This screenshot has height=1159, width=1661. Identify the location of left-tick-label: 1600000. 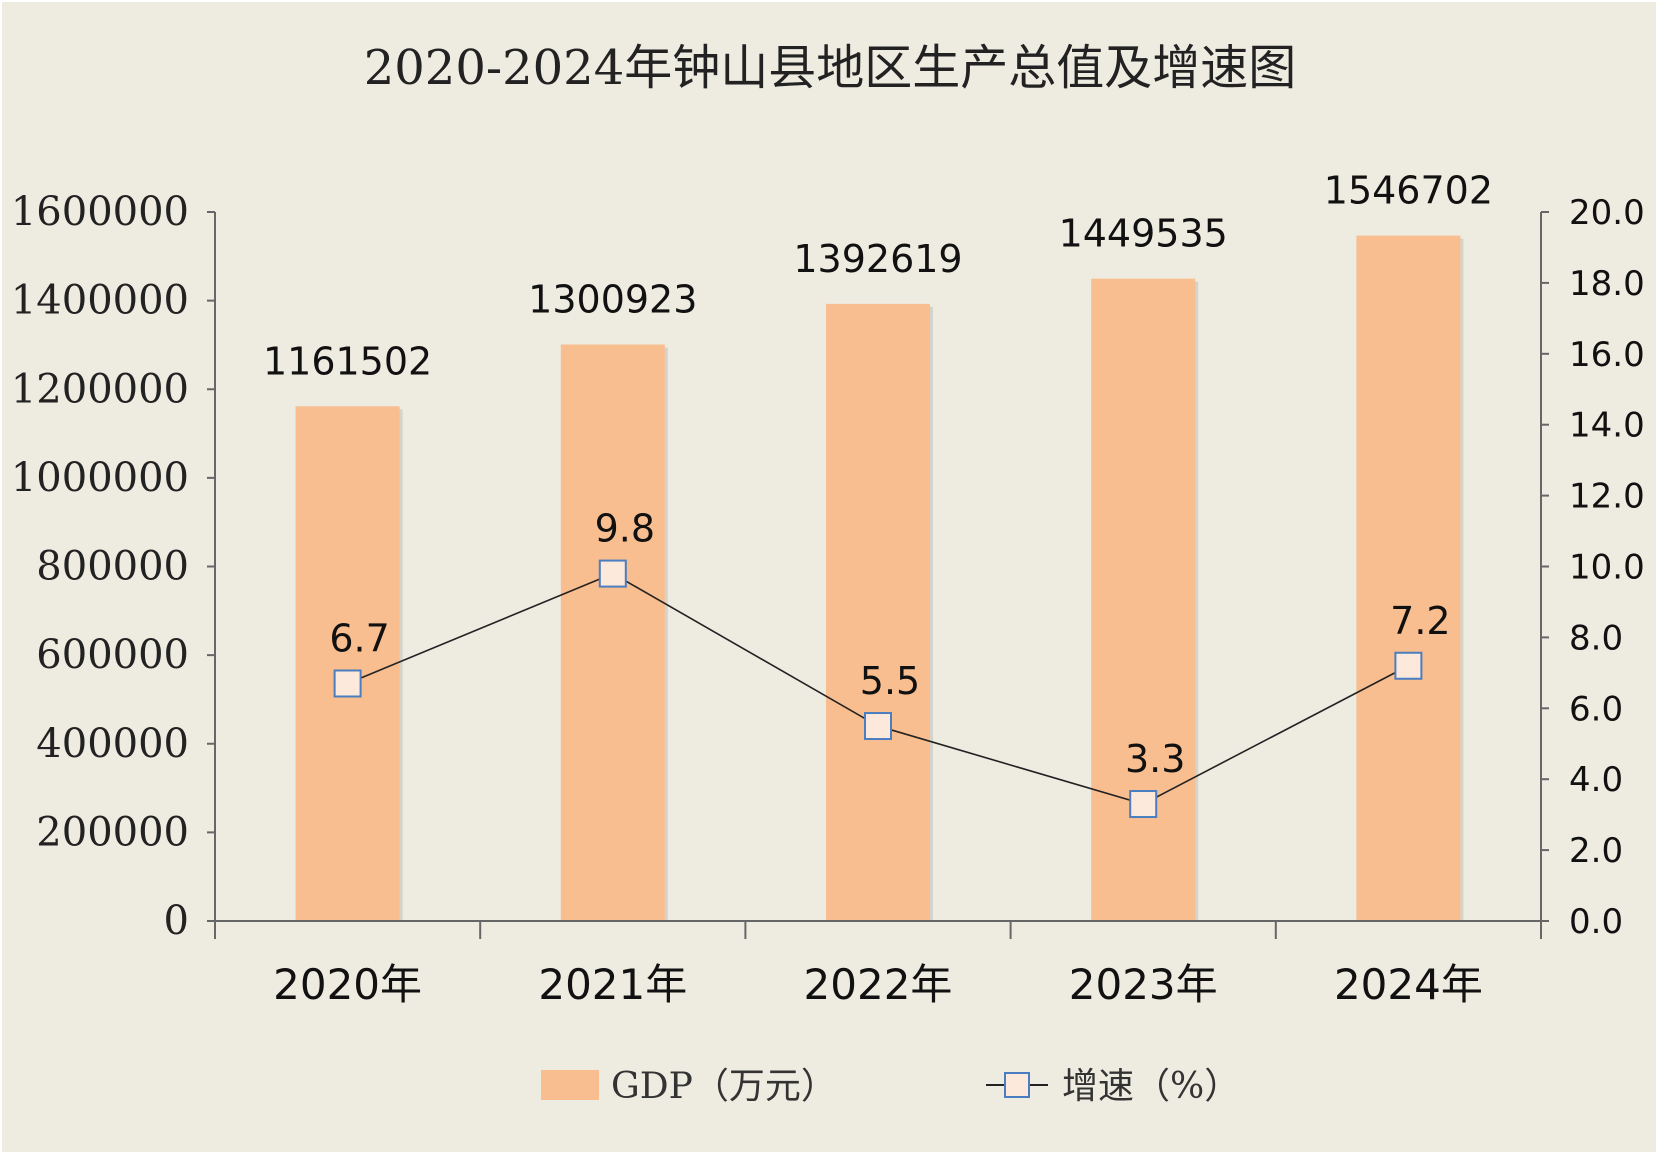
(100, 212).